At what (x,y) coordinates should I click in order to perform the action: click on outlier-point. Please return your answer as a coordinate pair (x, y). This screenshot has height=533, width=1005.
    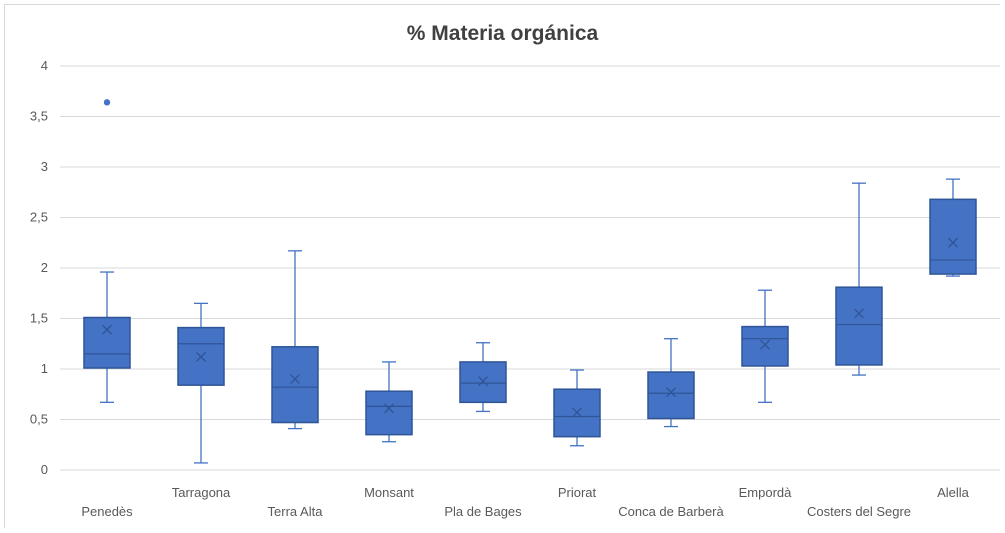
    Looking at the image, I should click on (107, 102).